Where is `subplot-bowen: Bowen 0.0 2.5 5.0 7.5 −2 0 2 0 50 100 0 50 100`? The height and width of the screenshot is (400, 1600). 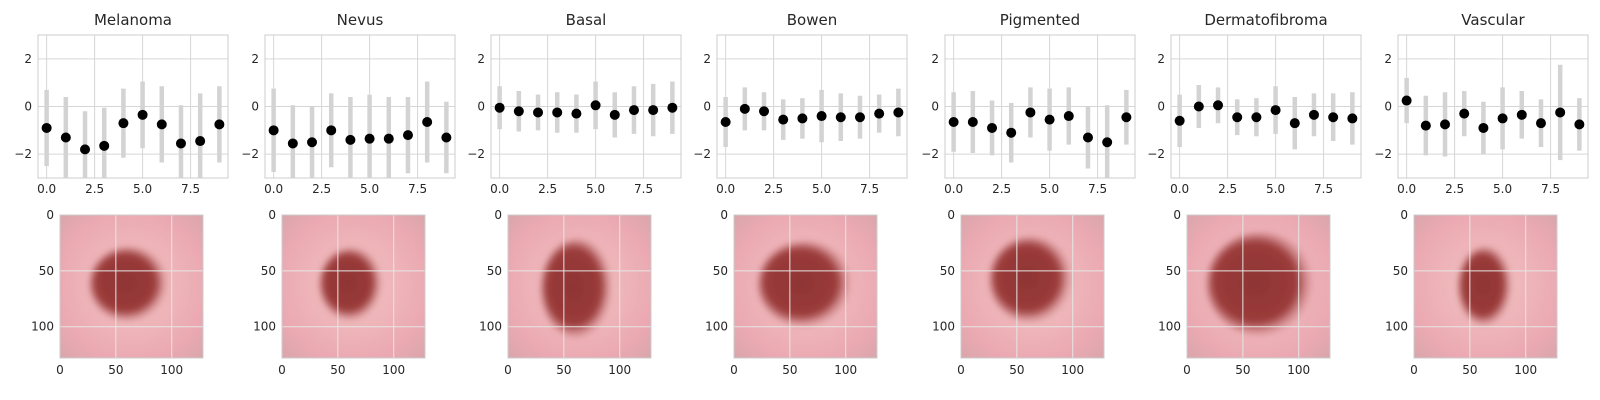 subplot-bowen: Bowen 0.0 2.5 5.0 7.5 −2 0 2 0 50 100 0 50 100 is located at coordinates (800, 194).